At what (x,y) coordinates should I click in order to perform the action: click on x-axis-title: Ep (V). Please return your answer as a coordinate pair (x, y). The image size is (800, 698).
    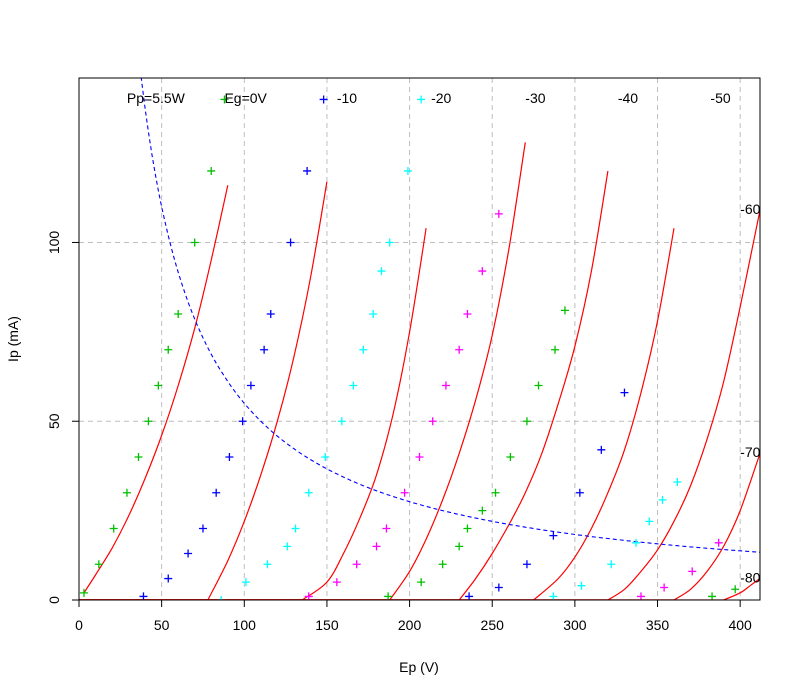
    Looking at the image, I should click on (419, 667).